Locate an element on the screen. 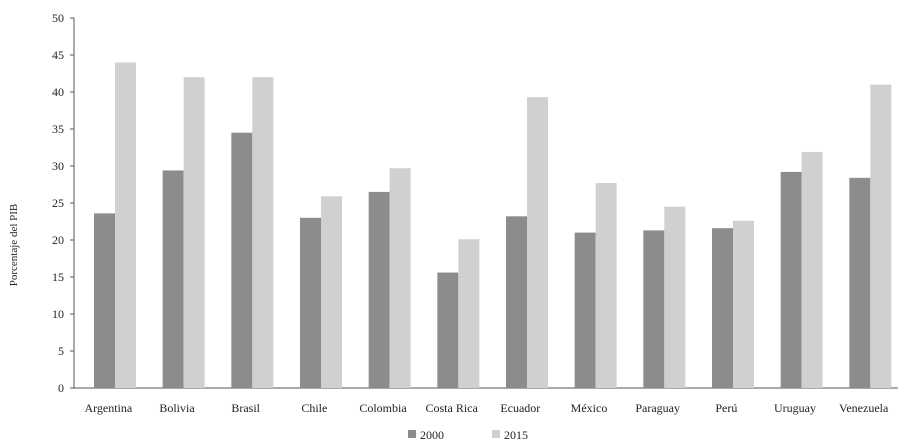 Image resolution: width=899 pixels, height=448 pixels. bar-2000-perú is located at coordinates (722, 308).